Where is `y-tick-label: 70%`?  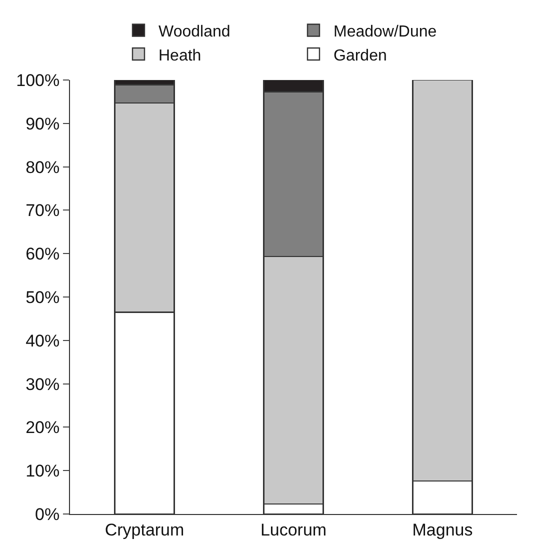 y-tick-label: 70% is located at coordinates (43, 210).